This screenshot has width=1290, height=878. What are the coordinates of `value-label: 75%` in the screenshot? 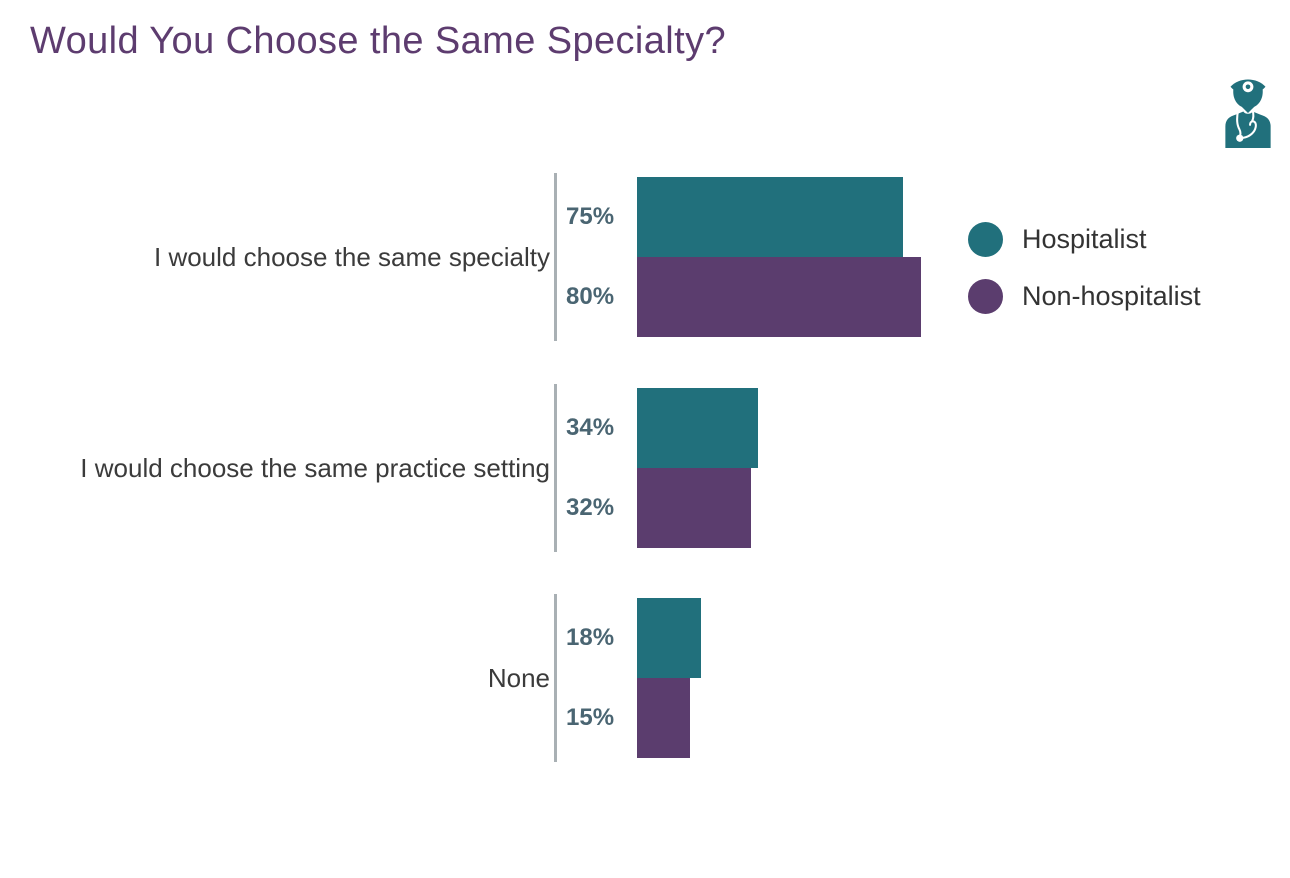 It's located at (590, 216).